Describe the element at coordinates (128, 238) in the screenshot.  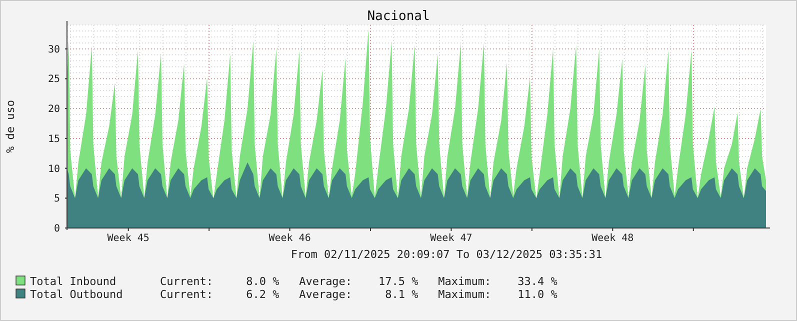
I see `x-tick-label: Week 45` at that location.